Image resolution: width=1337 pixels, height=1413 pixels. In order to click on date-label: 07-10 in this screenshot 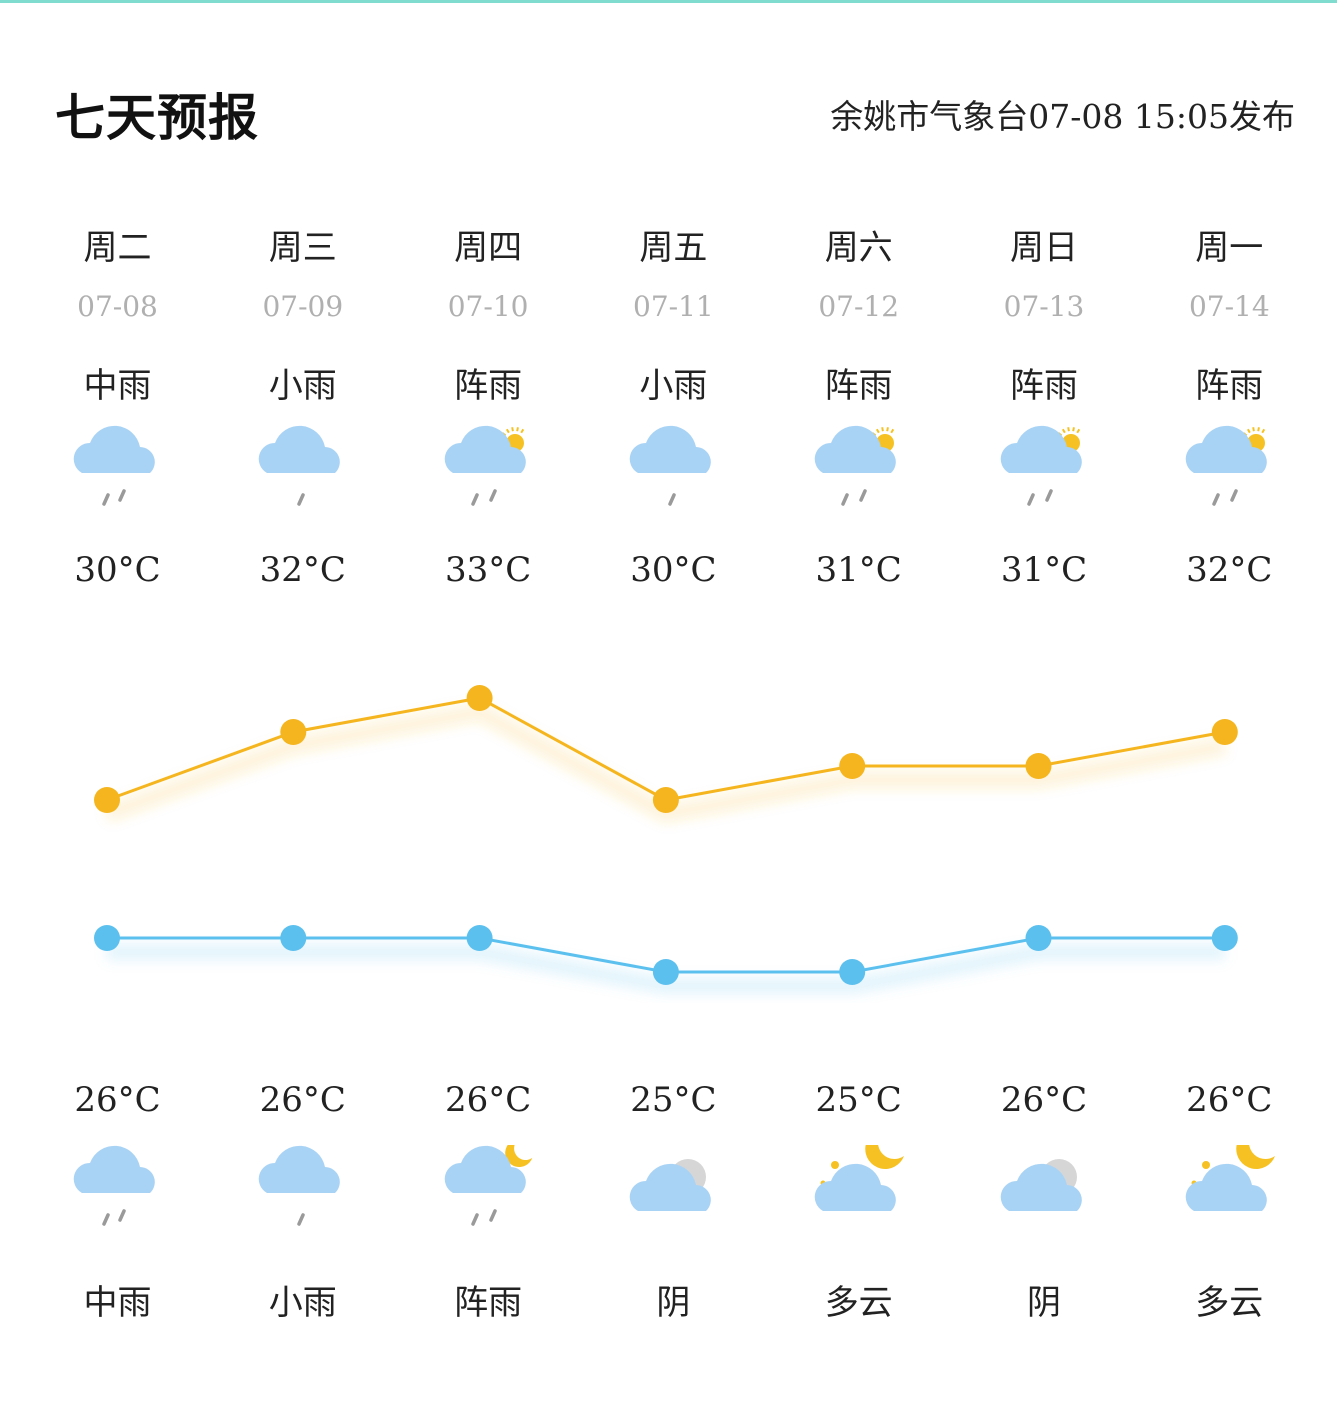, I will do `click(488, 306)`.